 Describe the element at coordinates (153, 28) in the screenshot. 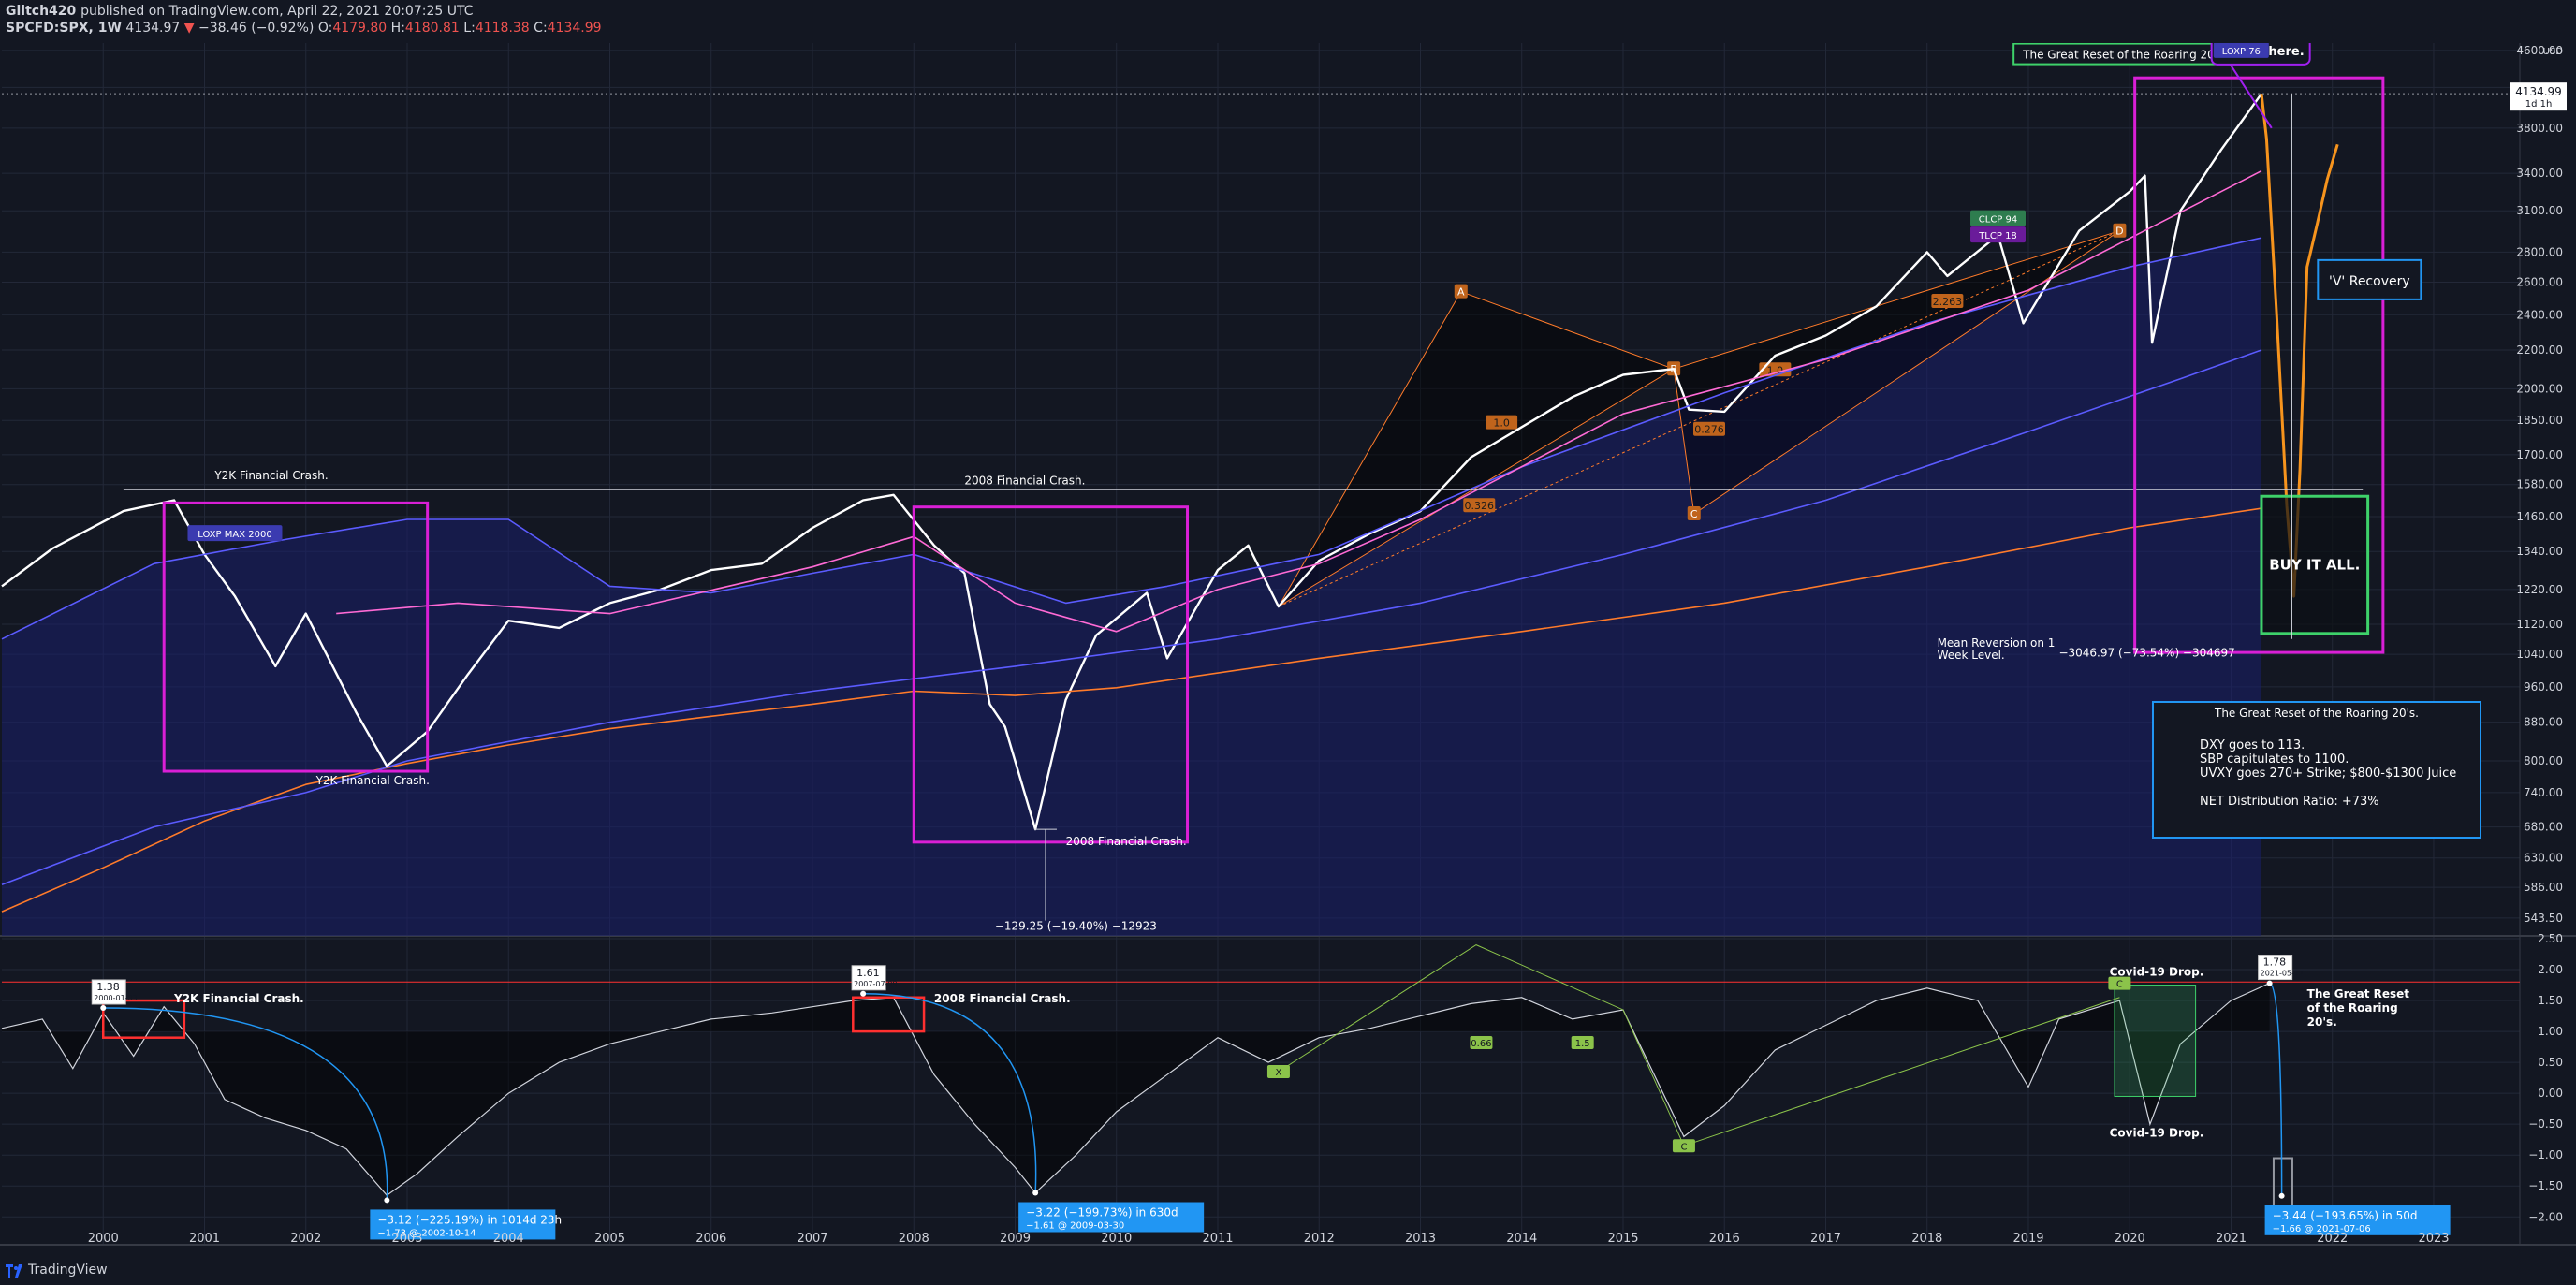

I see `last-price: 4134.97` at that location.